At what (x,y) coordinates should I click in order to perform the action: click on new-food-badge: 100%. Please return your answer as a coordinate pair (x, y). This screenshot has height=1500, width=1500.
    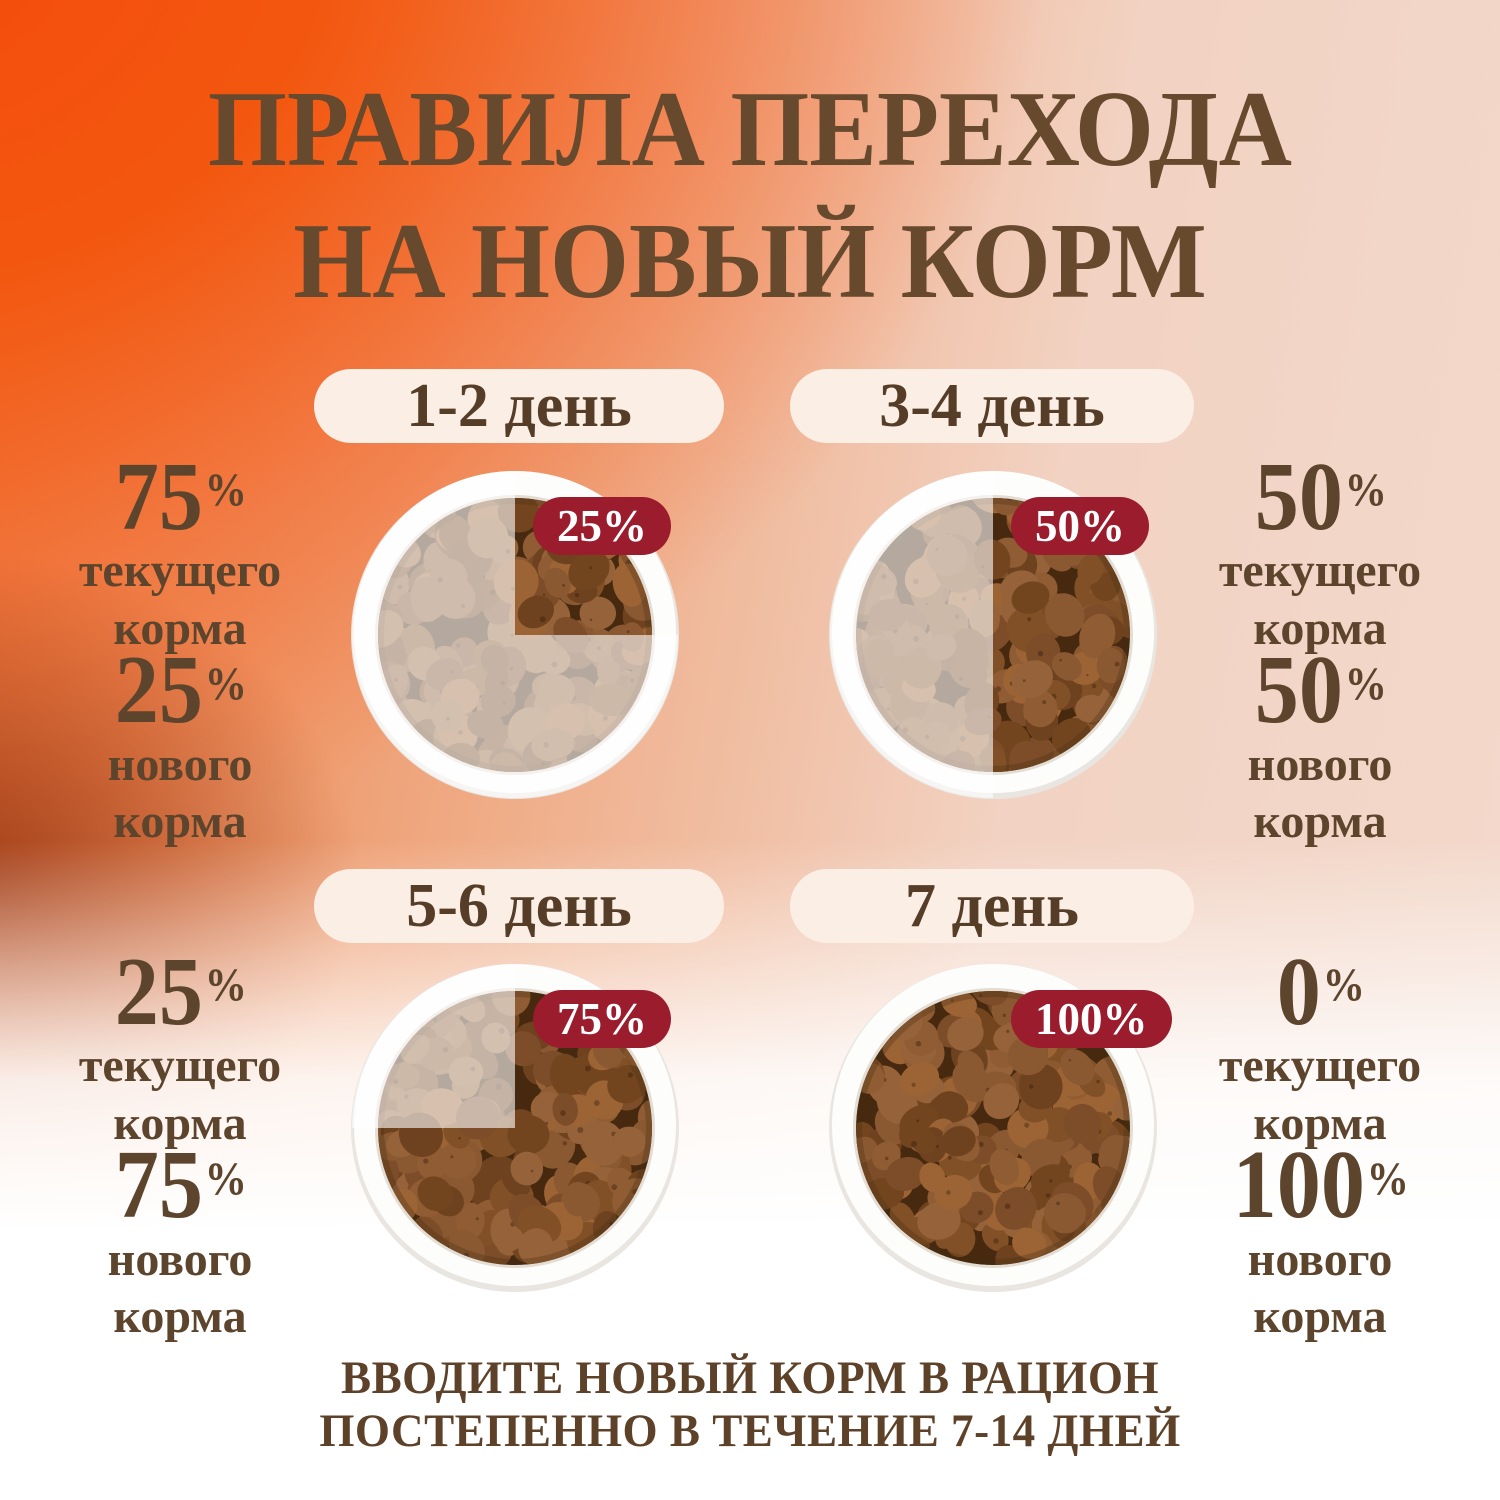
    Looking at the image, I should click on (1091, 1019).